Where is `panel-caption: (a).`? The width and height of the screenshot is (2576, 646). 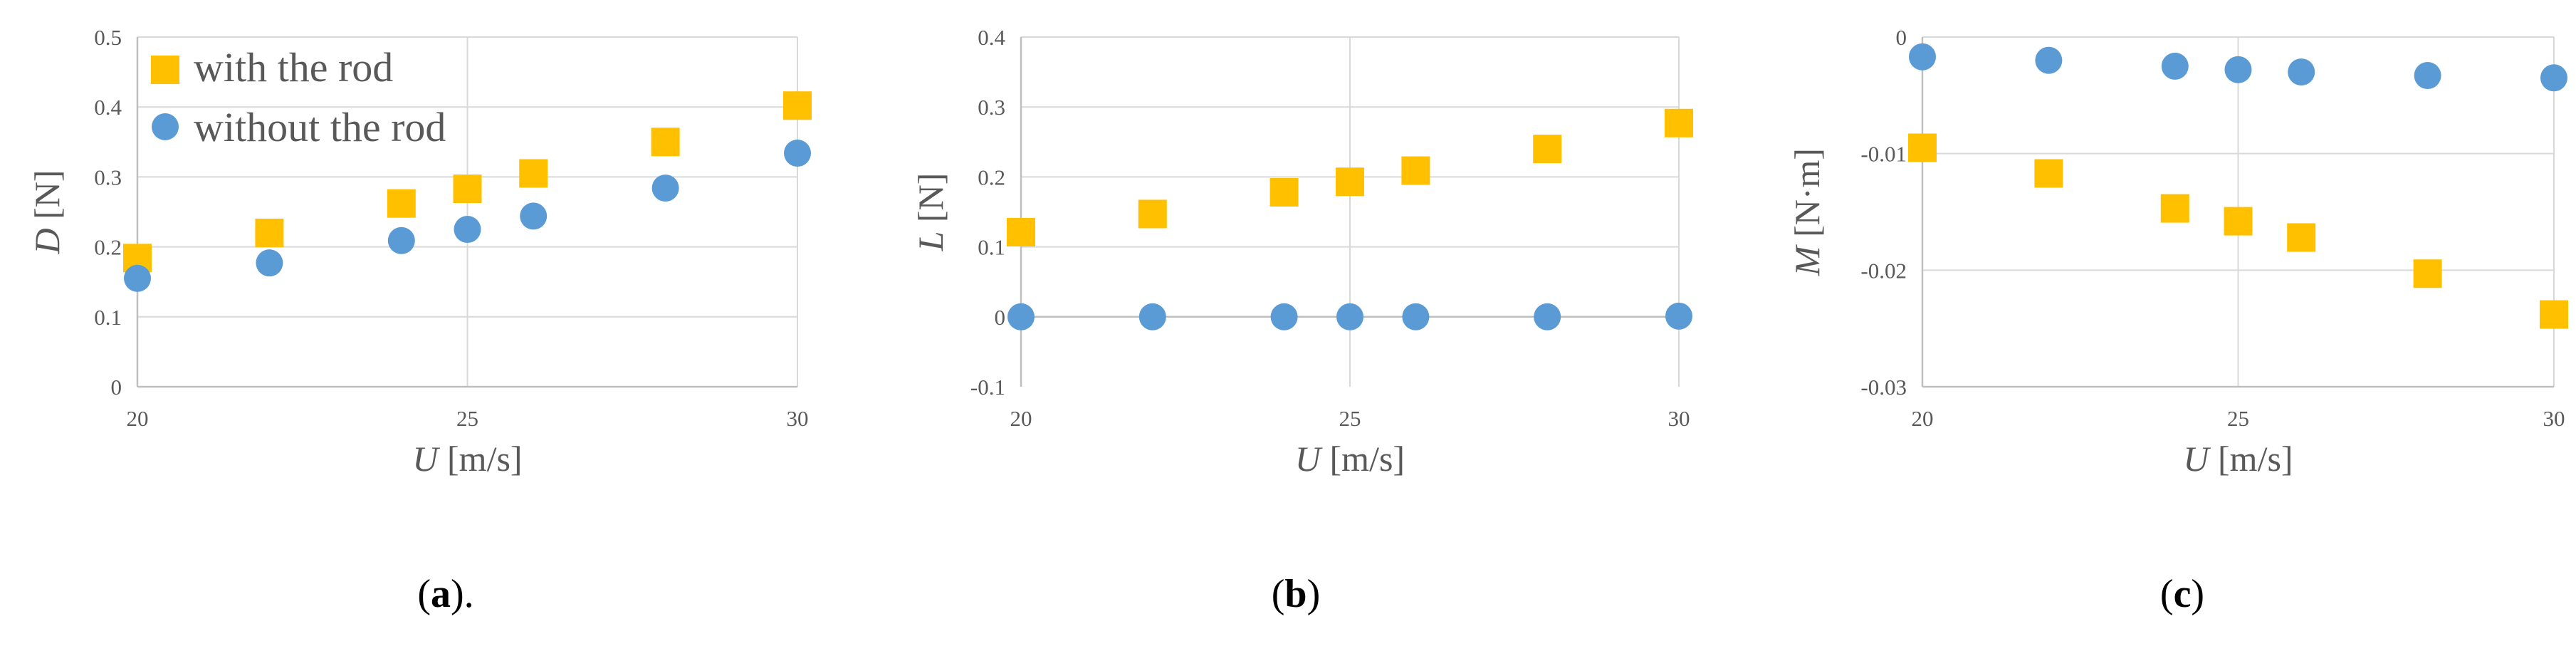
panel-caption: (a). is located at coordinates (445, 594).